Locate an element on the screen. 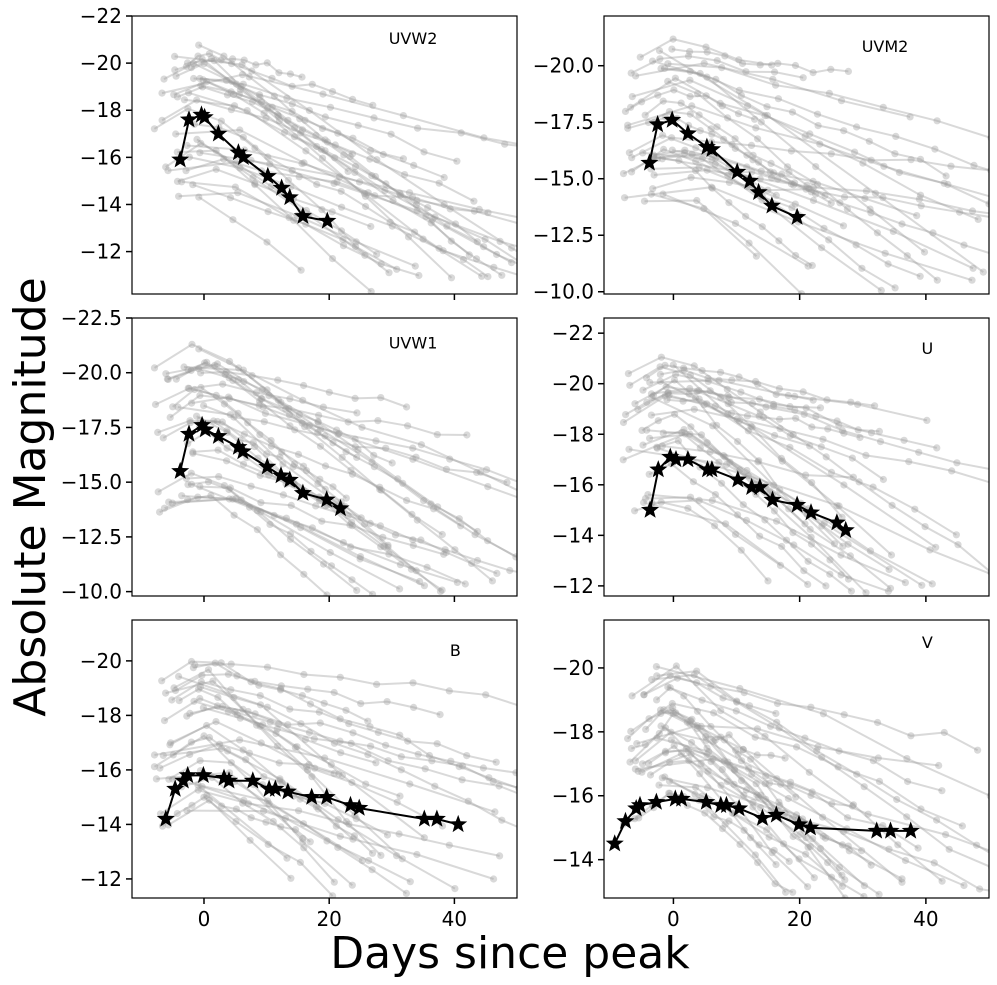  y-tick-label: −15.0 is located at coordinates (91, 482).